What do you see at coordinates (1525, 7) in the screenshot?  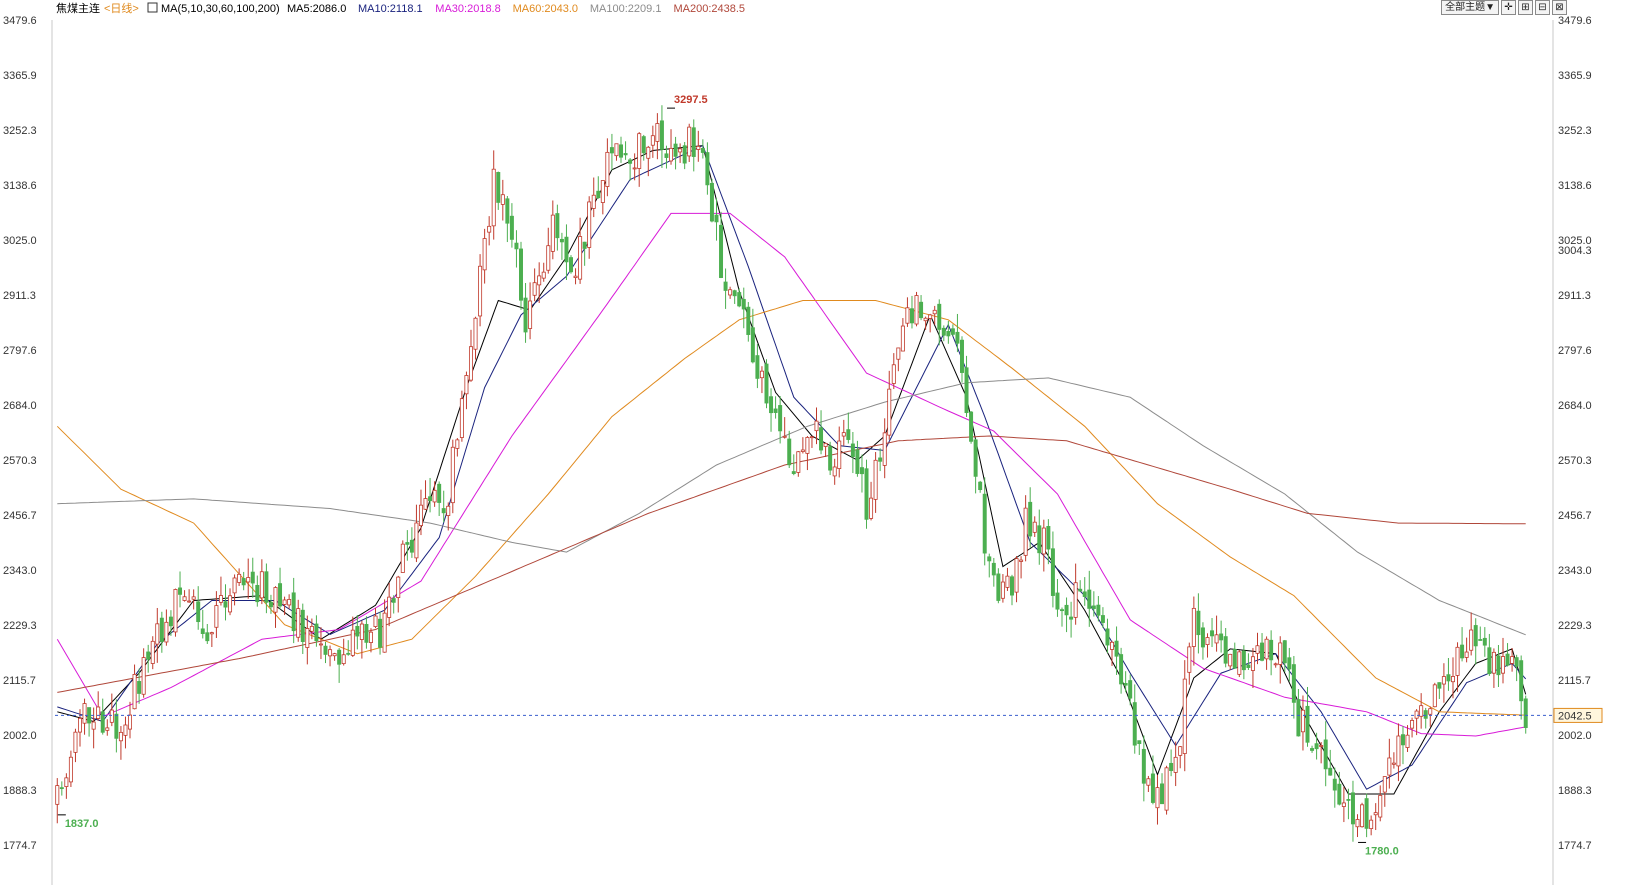 I see `zoom-in-icon: ⊞` at bounding box center [1525, 7].